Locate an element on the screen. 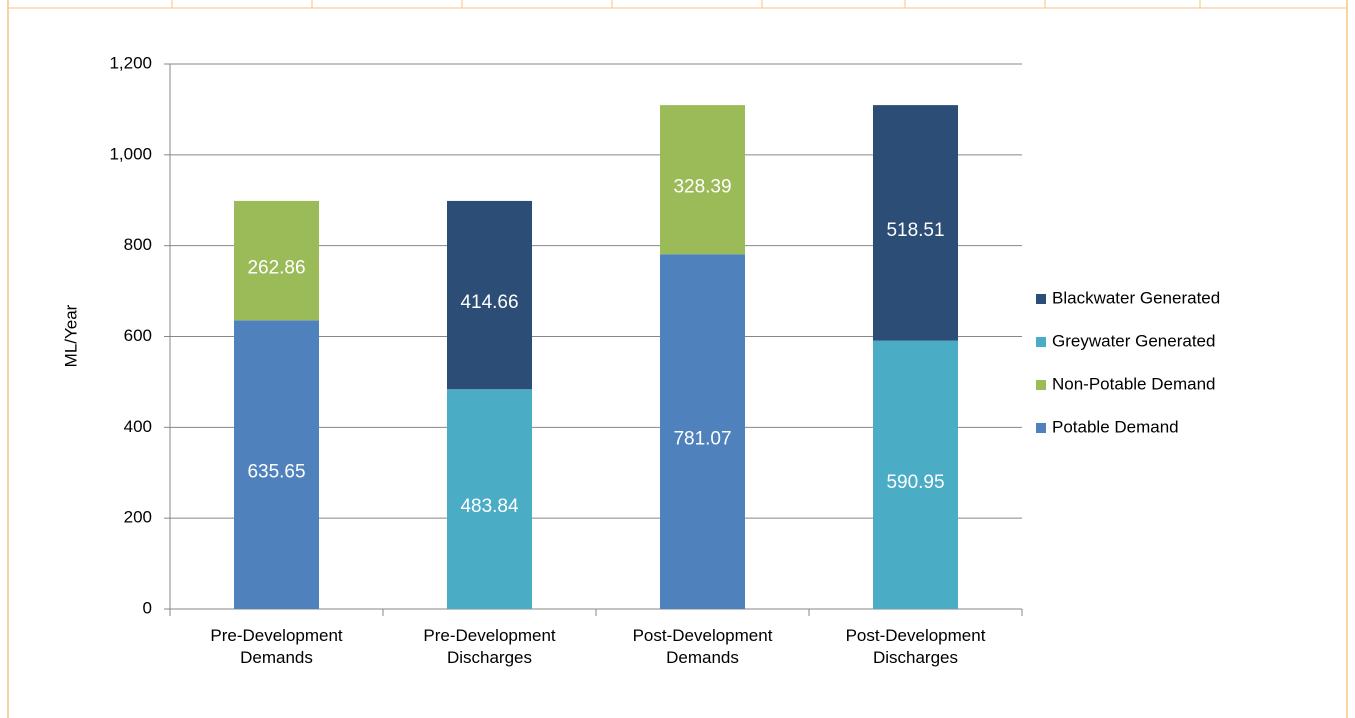  data-label: 414.66 is located at coordinates (489, 302).